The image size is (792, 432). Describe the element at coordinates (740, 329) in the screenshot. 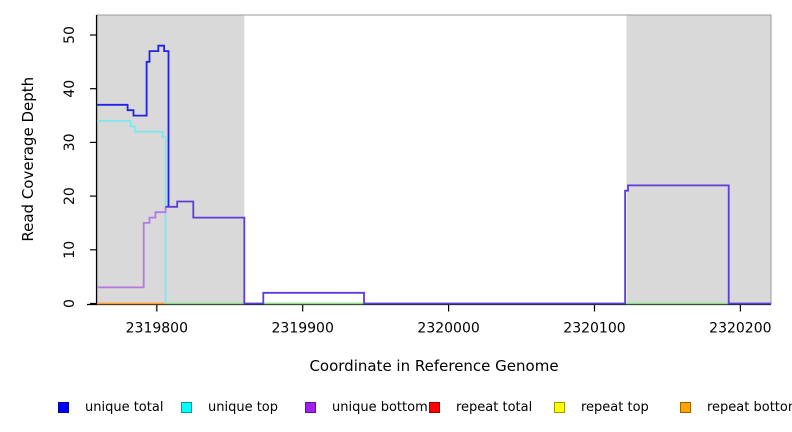

I see `x-tick-label: 2320200` at that location.